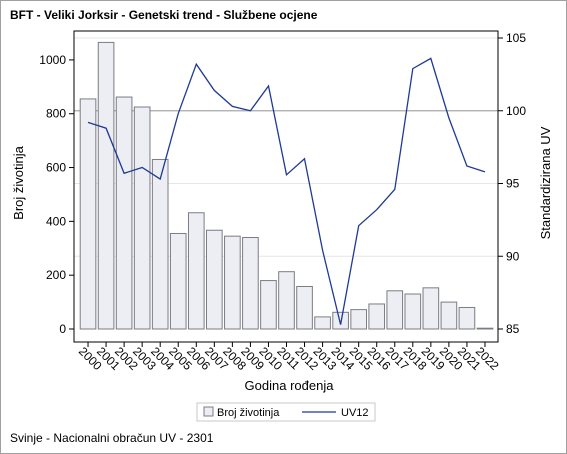 The width and height of the screenshot is (567, 454). Describe the element at coordinates (52, 60) in the screenshot. I see `y-tick-label-1000: 1000` at that location.